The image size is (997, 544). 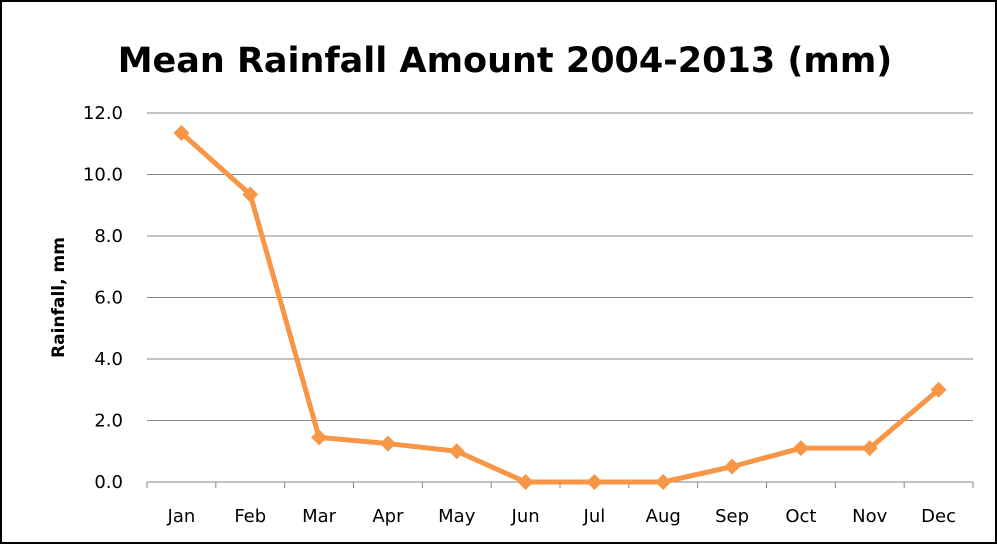 I want to click on chart-title: Mean Rainfall Amount 2004-2013 (mm), so click(x=505, y=61).